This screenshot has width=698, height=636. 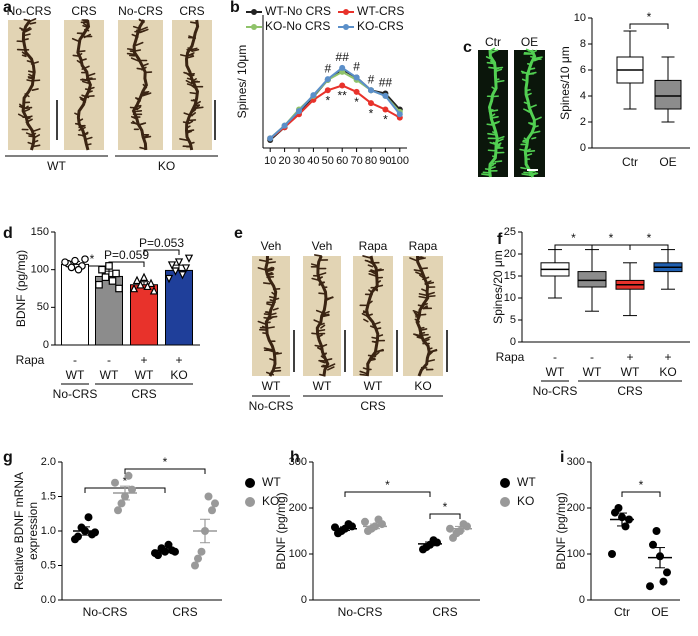 I want to click on panel-letter: d, so click(x=8, y=233).